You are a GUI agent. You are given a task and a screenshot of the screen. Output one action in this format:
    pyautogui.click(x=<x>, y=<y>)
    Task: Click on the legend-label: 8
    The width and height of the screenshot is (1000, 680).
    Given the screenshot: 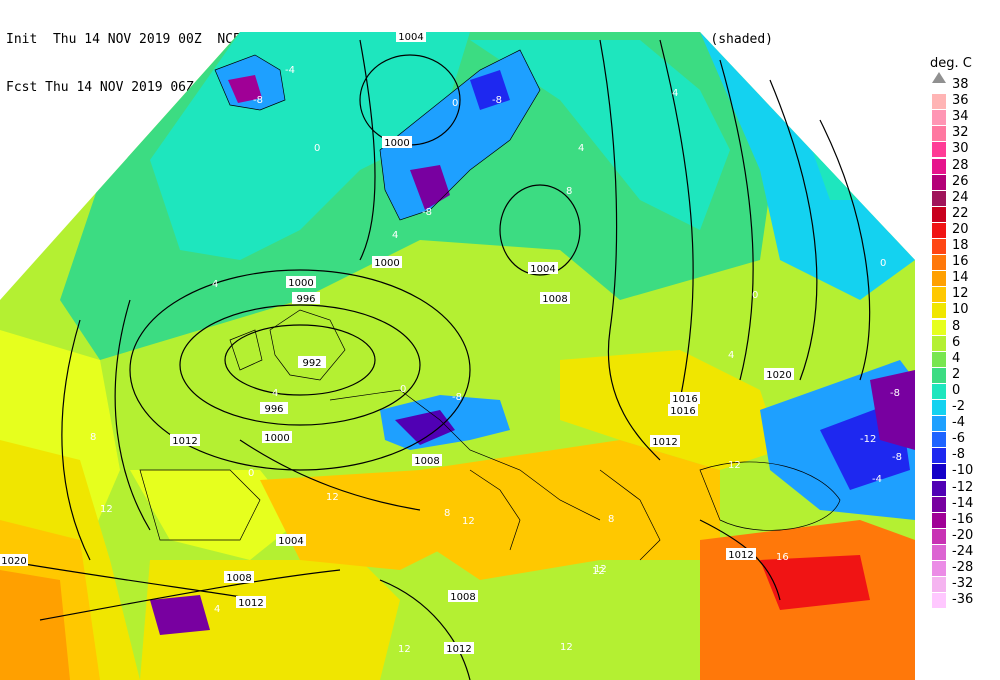 What is the action you would take?
    pyautogui.click(x=956, y=326)
    